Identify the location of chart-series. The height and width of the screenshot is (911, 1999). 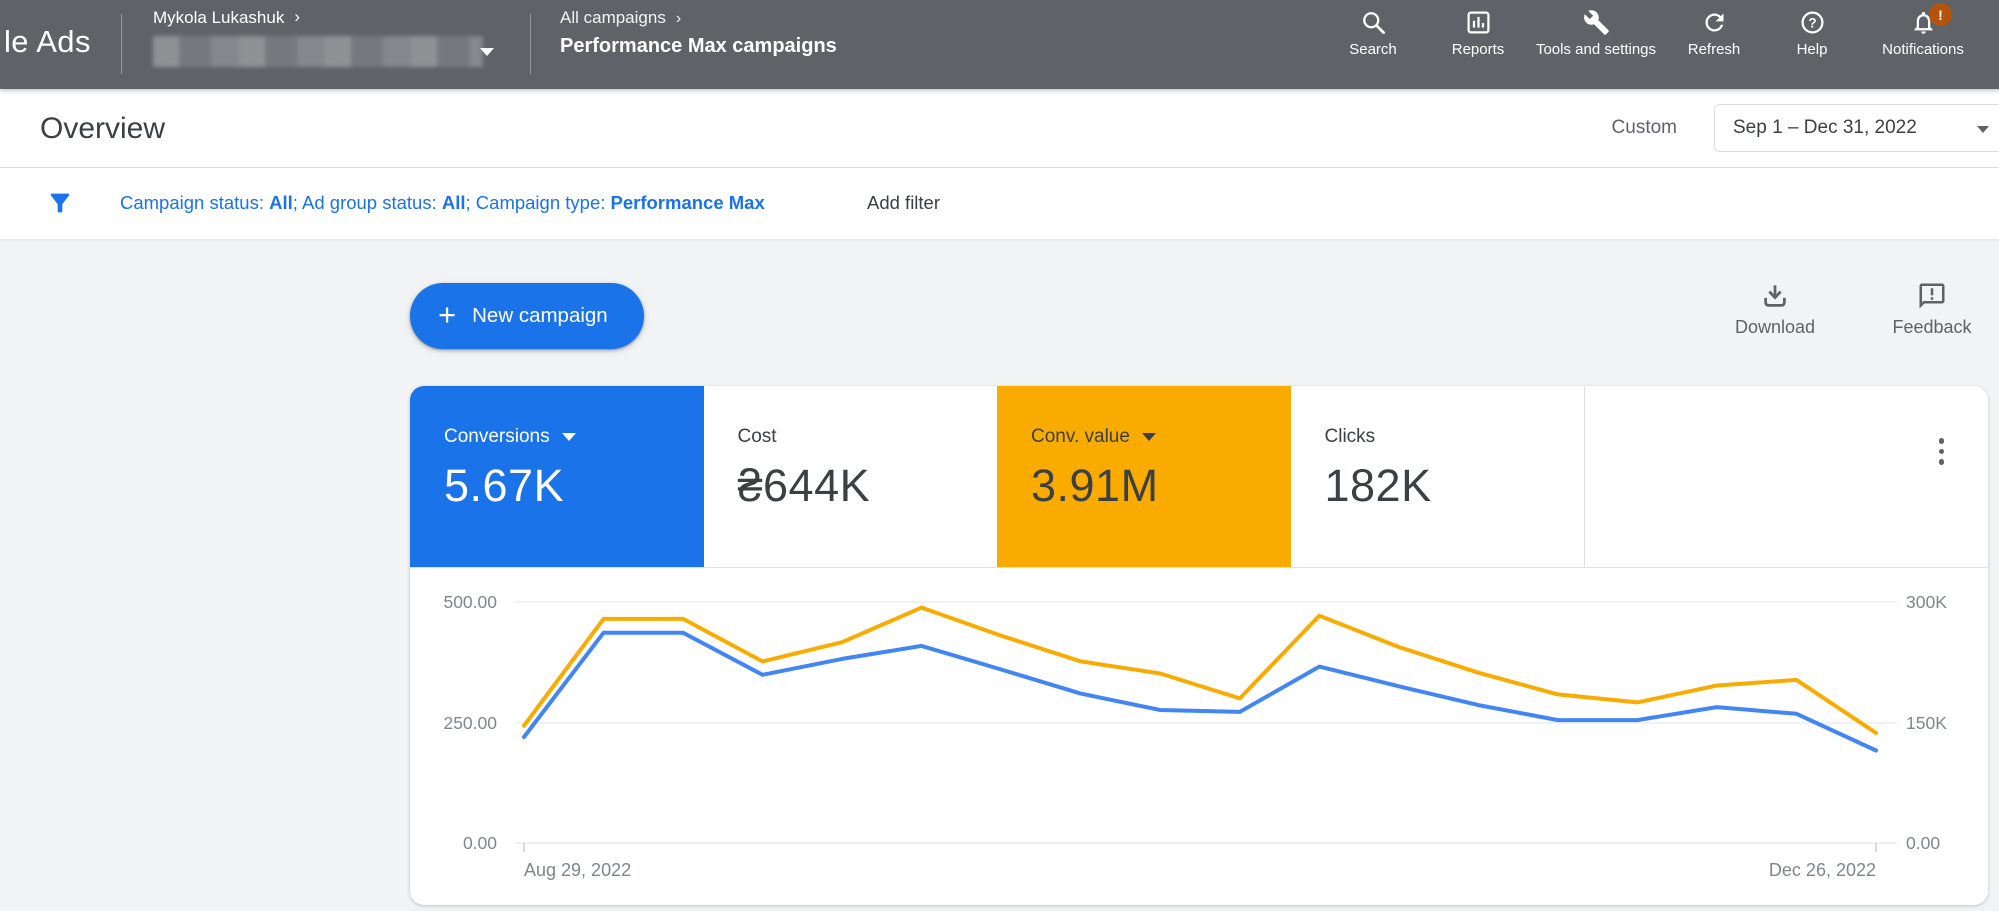
(1200, 679).